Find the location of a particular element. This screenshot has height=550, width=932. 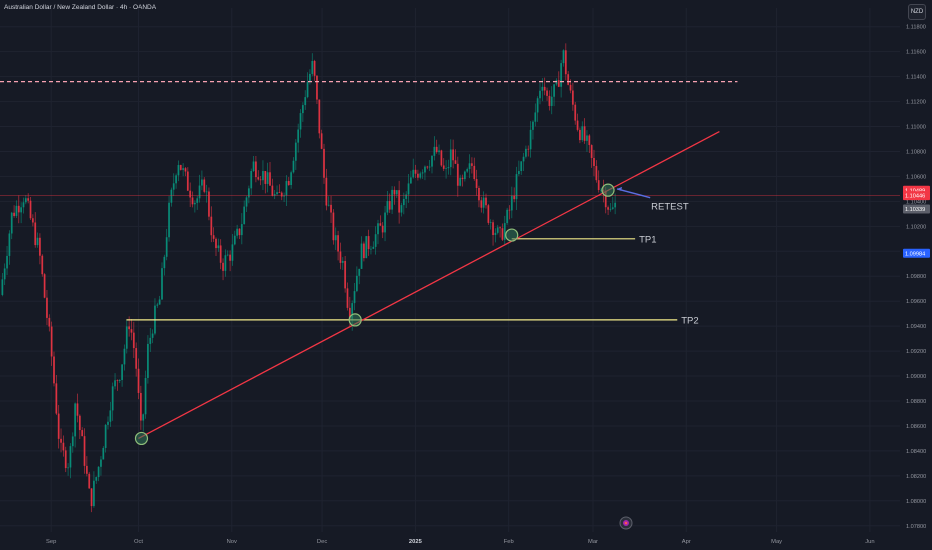

time-axis: Sep Oct Nov Dec 2025 Feb Mar Apr May Jun is located at coordinates (460, 542).